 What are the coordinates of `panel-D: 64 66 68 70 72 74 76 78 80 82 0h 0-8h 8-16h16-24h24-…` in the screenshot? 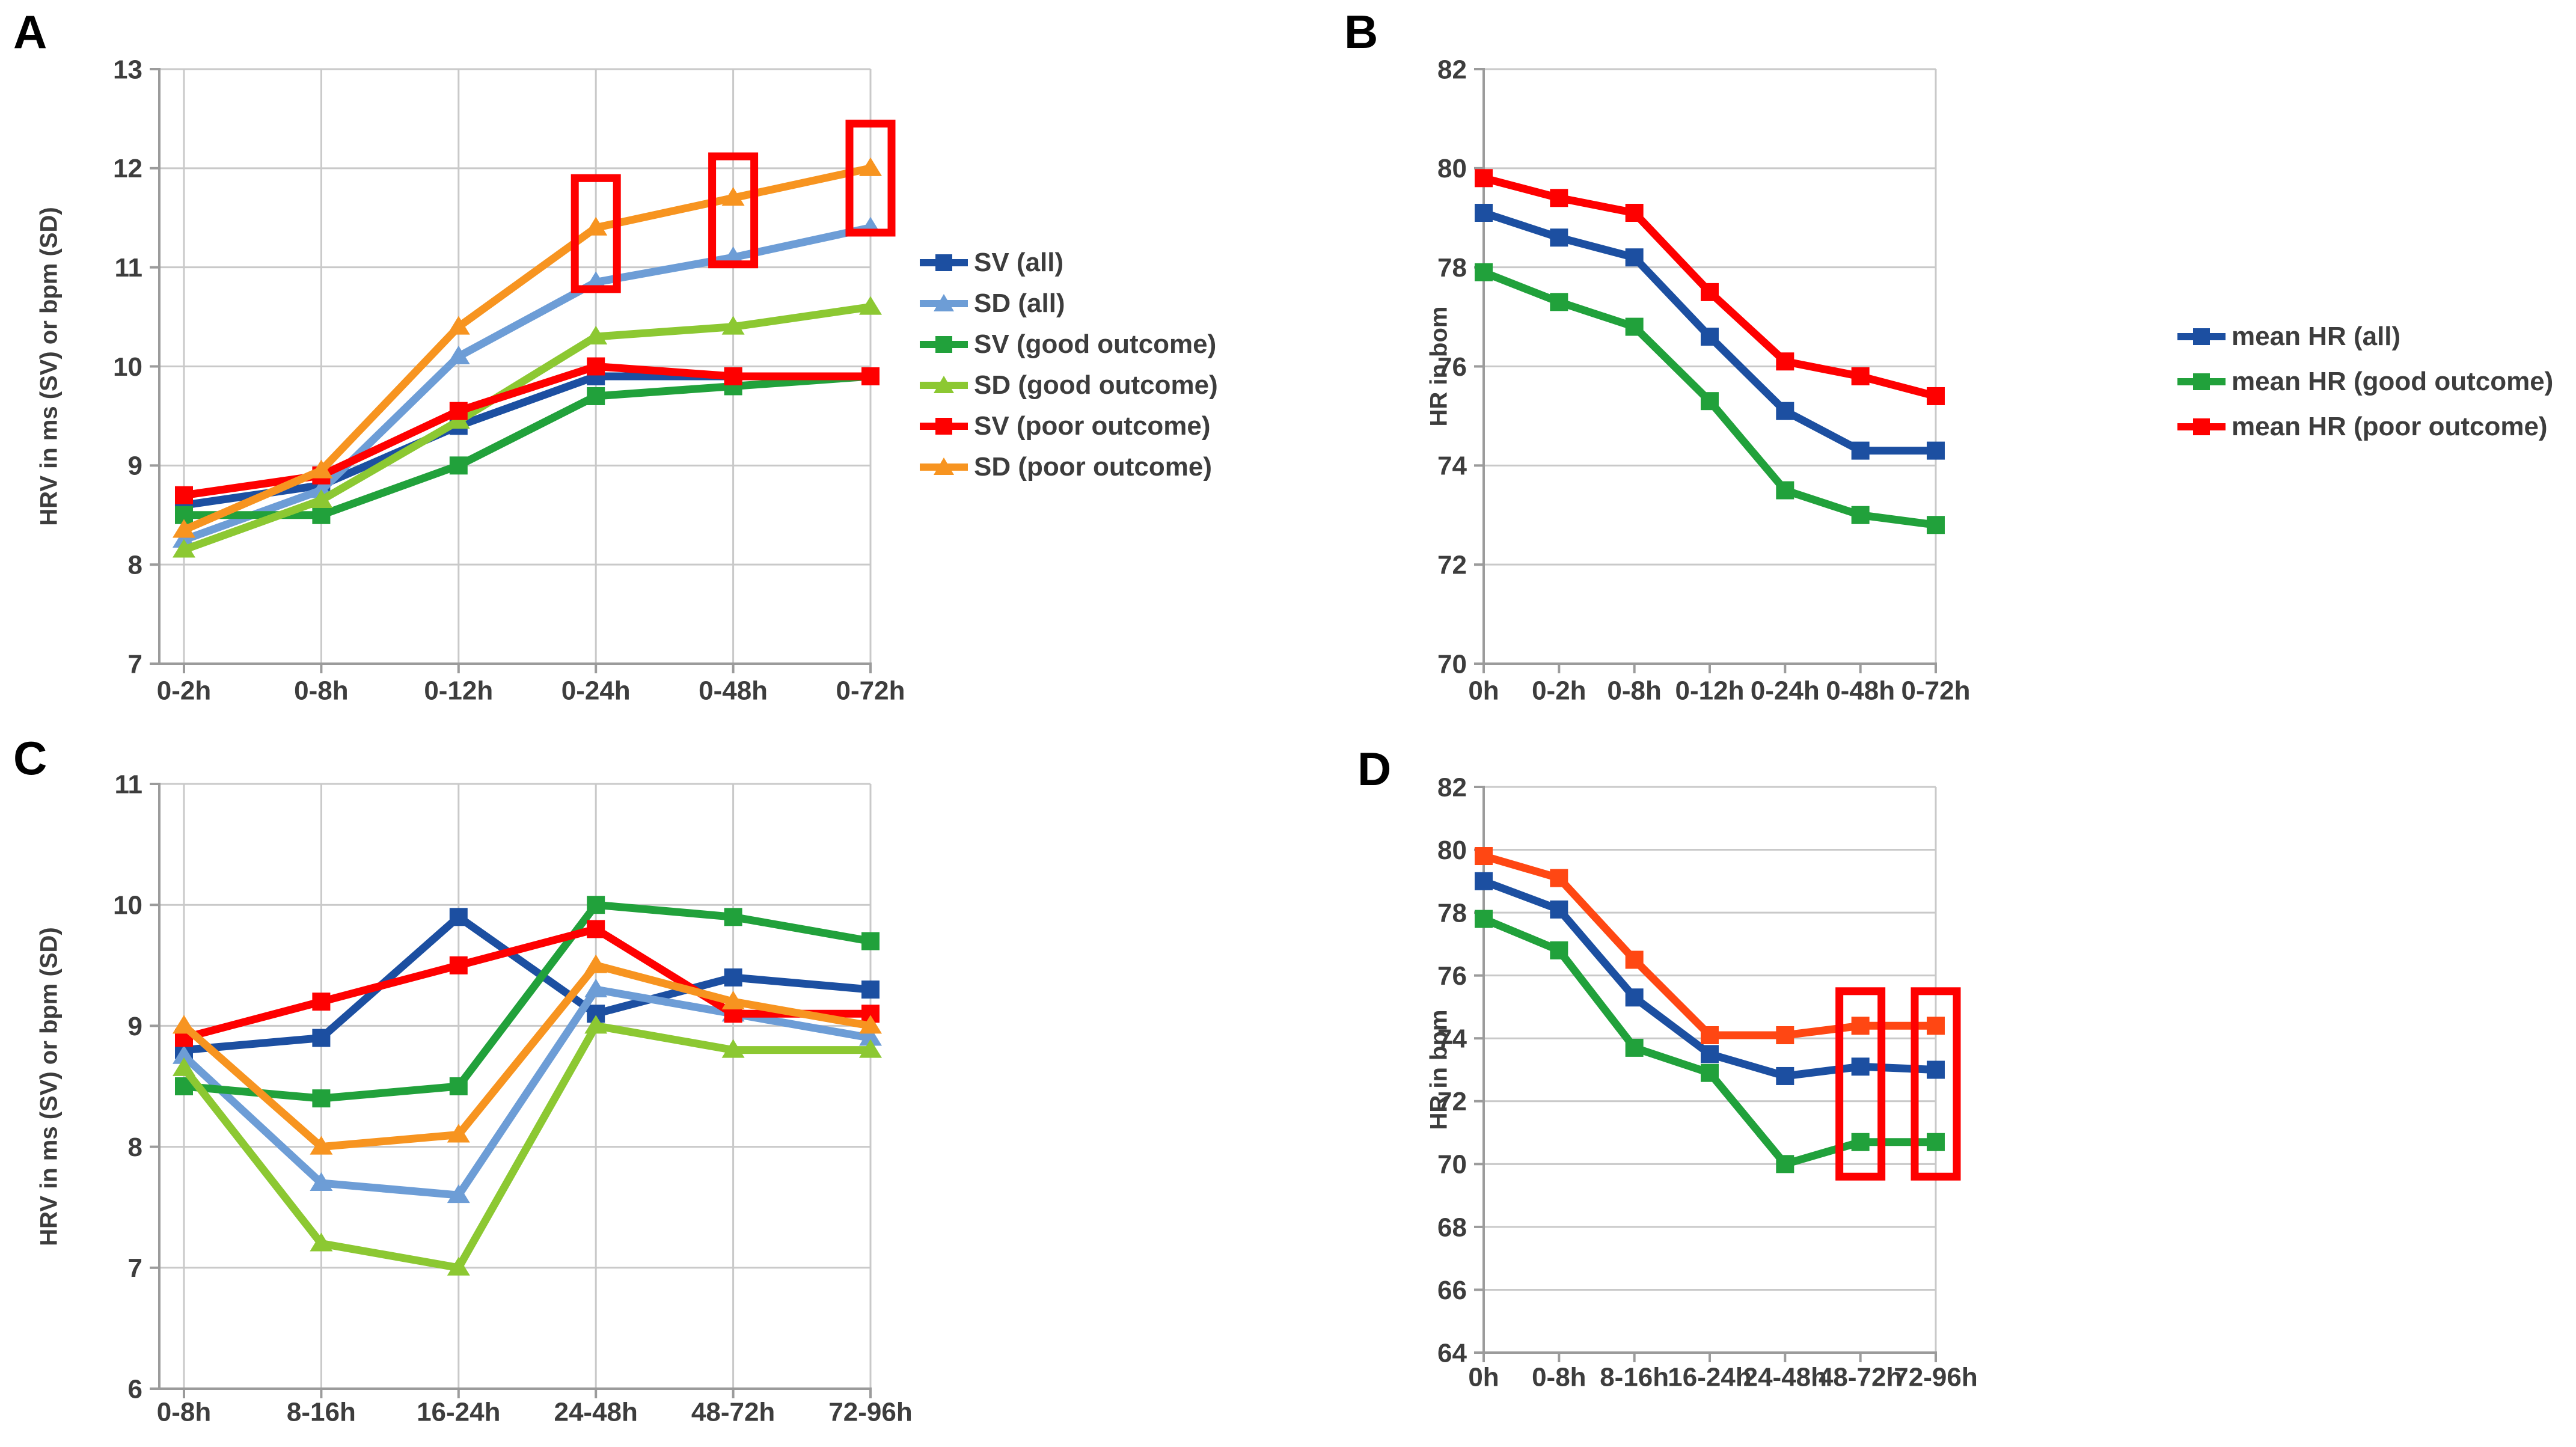 It's located at (1707, 1082).